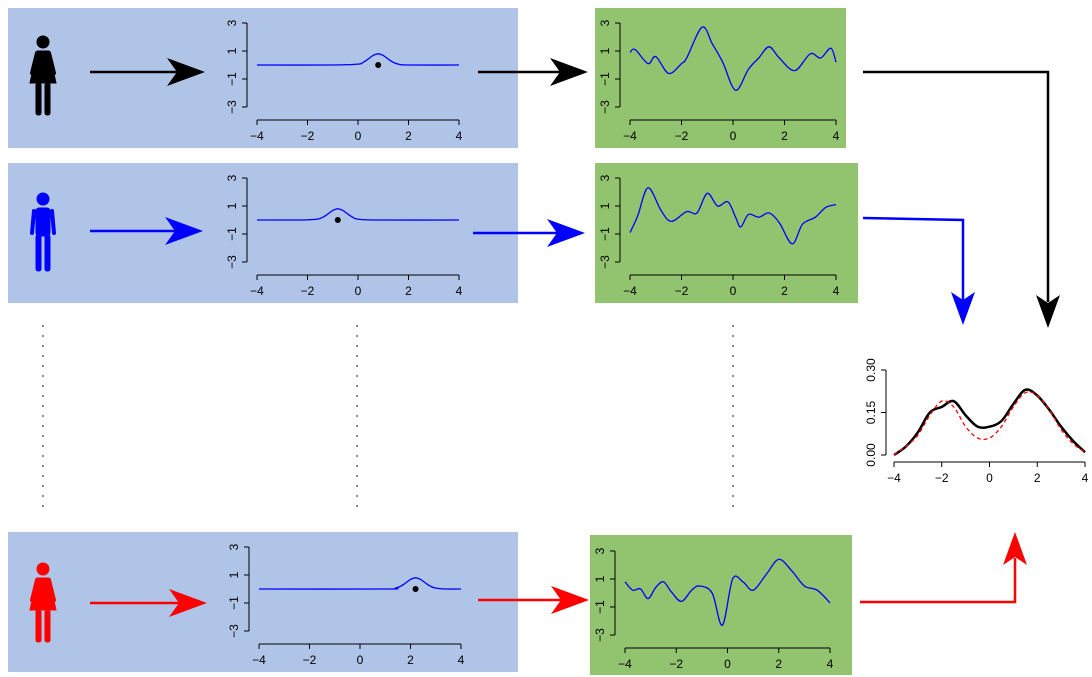 This screenshot has width=1092, height=677. Describe the element at coordinates (871, 370) in the screenshot. I see `y-tick-label: 0.30` at that location.